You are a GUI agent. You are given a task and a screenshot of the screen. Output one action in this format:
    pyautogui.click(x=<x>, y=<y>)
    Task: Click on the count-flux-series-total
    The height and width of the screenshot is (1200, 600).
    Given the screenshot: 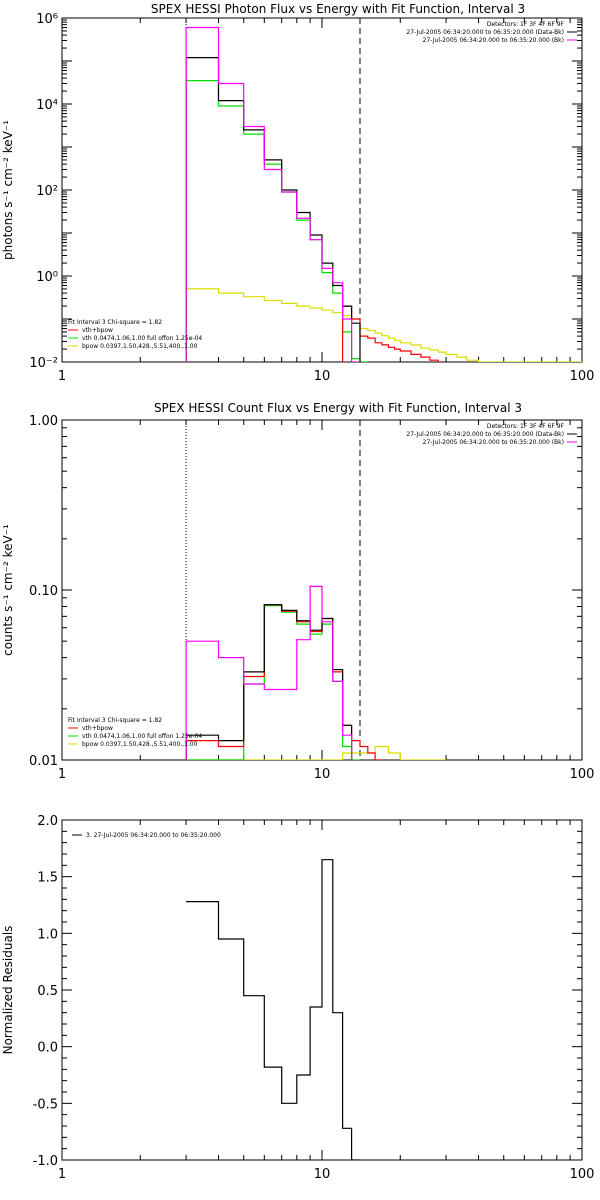 What is the action you would take?
    pyautogui.click(x=283, y=682)
    